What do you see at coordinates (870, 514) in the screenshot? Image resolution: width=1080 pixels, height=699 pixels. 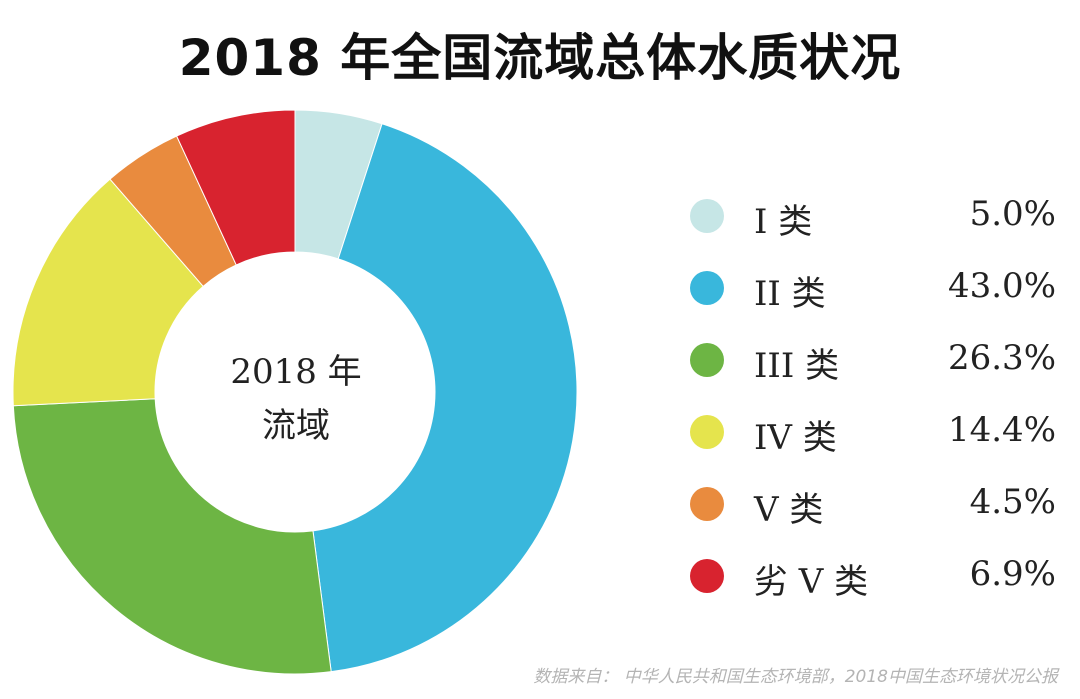 I see `legend-item-class-5: V 类 4.5%` at bounding box center [870, 514].